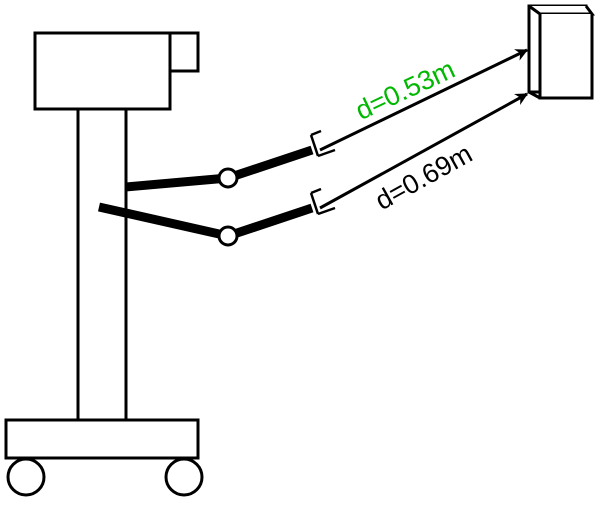  I want to click on base-platform, so click(102, 439).